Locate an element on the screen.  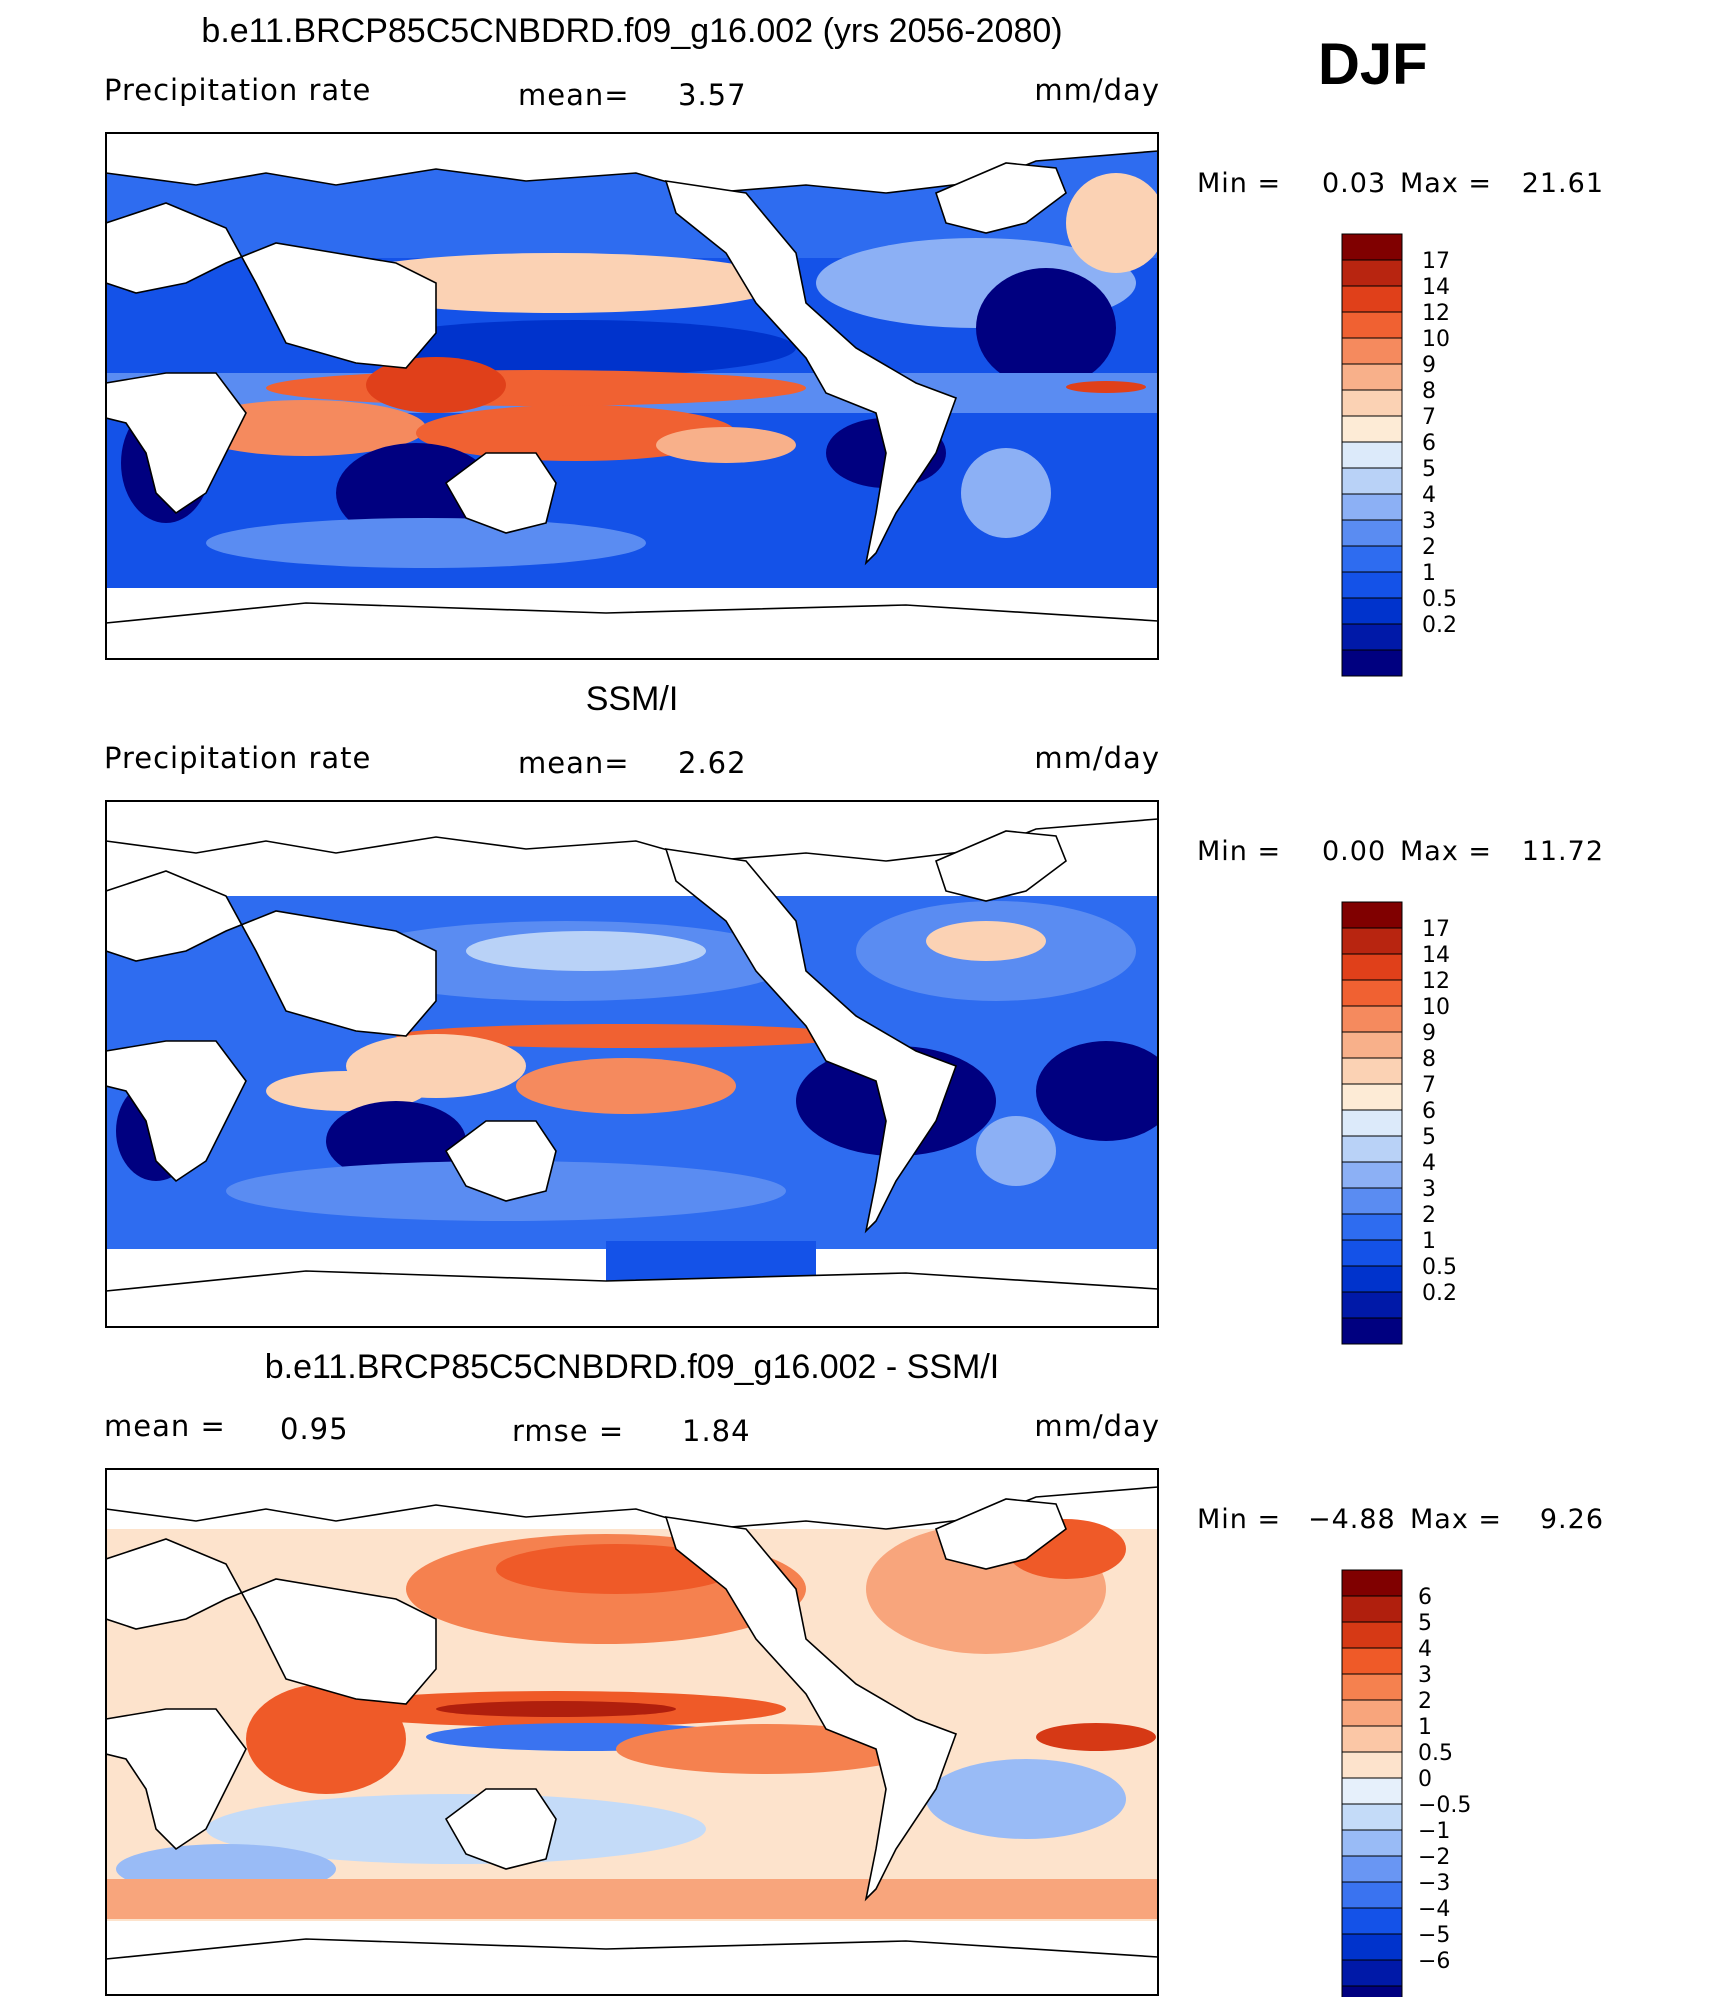
panel-1-max-value: 21.61 is located at coordinates (1563, 183).